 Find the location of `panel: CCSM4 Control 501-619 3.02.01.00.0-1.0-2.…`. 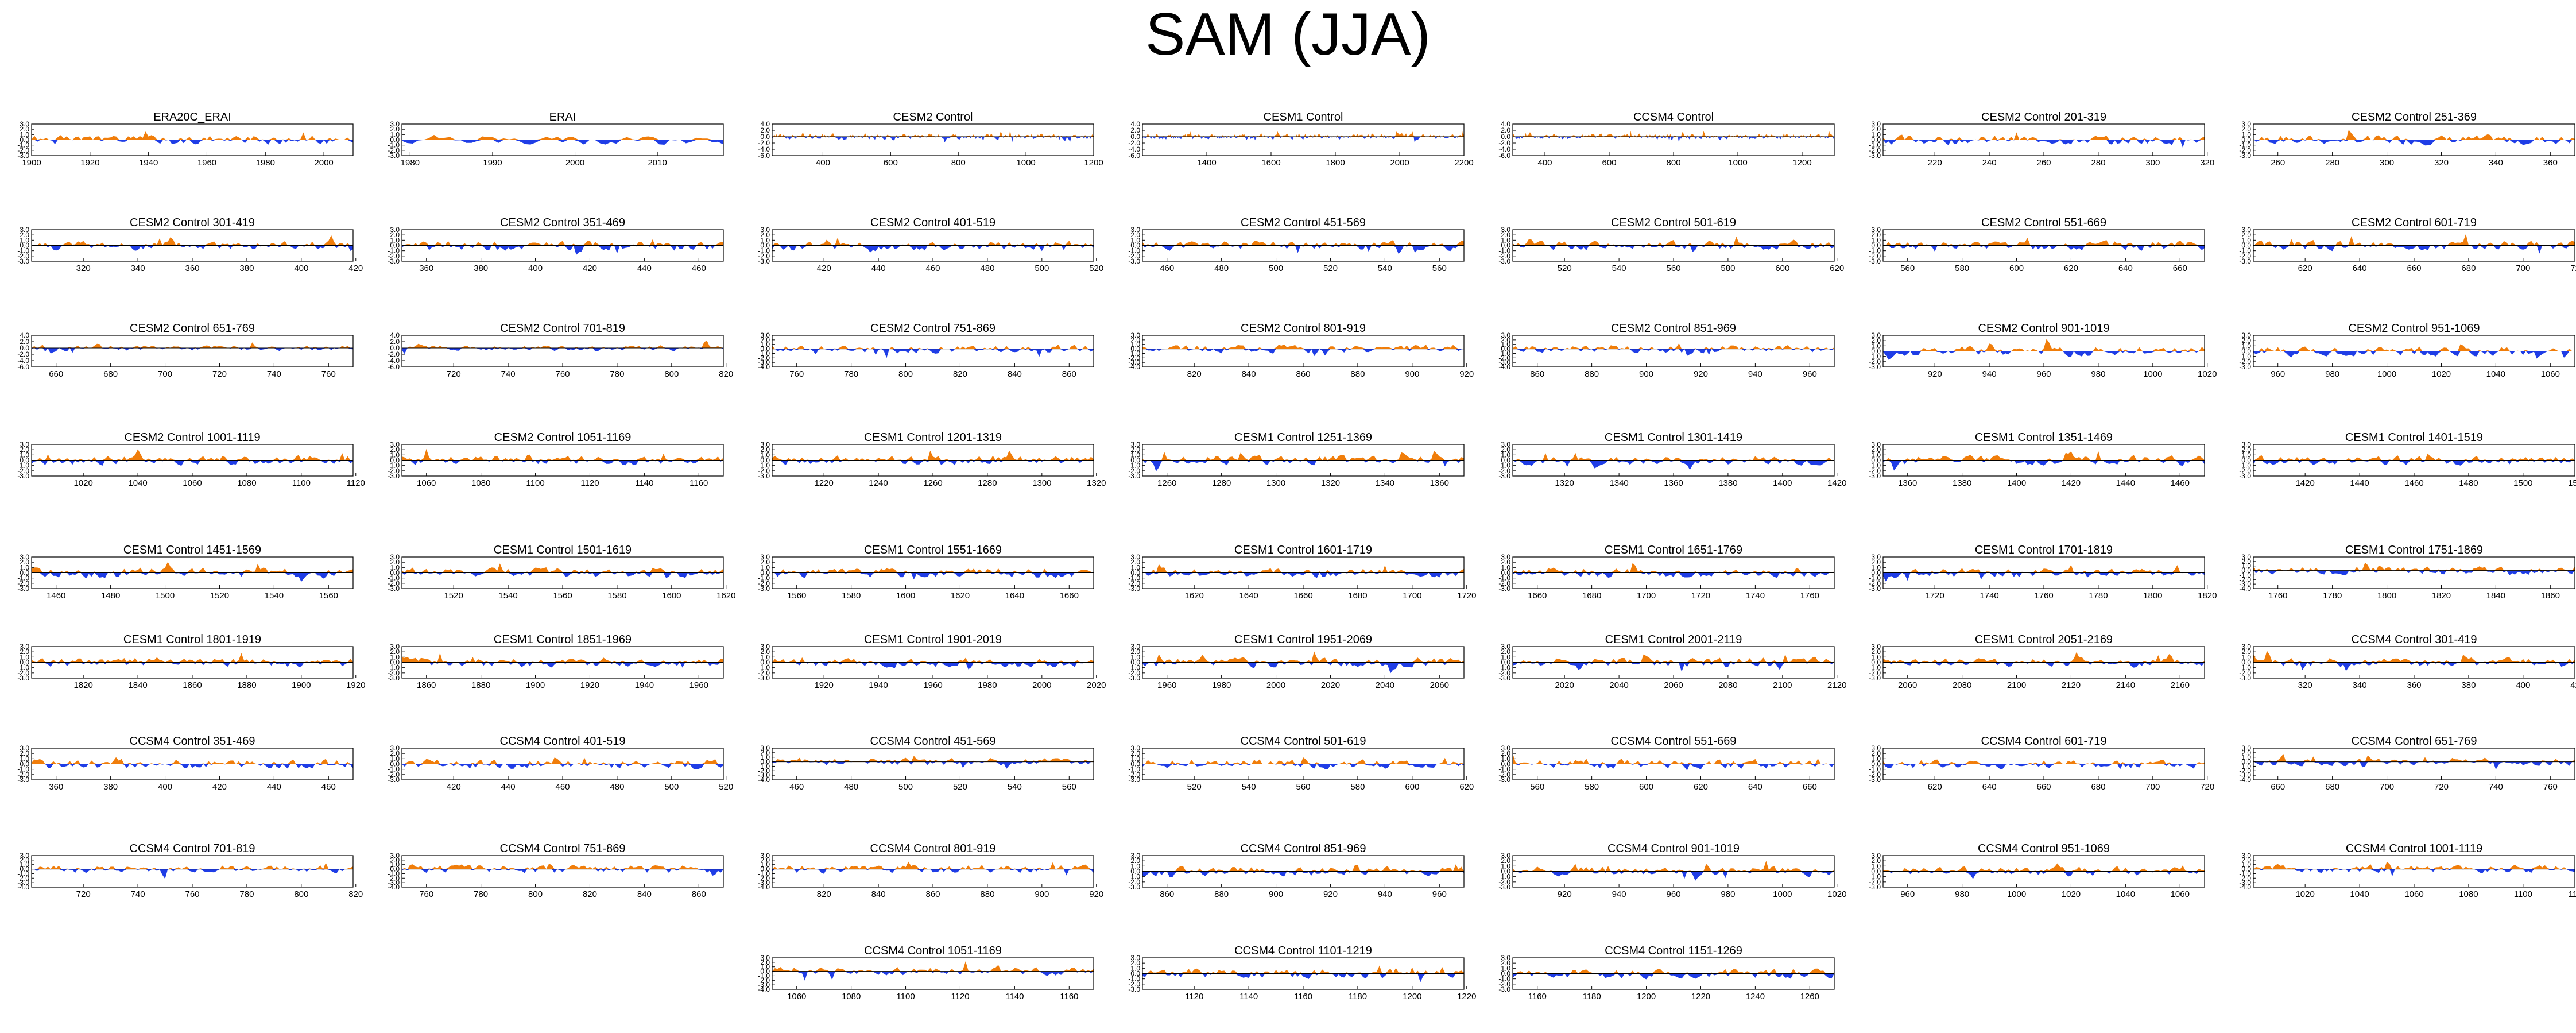

panel: CCSM4 Control 501-619 3.02.01.00.0-1.0-2.… is located at coordinates (1301, 763).